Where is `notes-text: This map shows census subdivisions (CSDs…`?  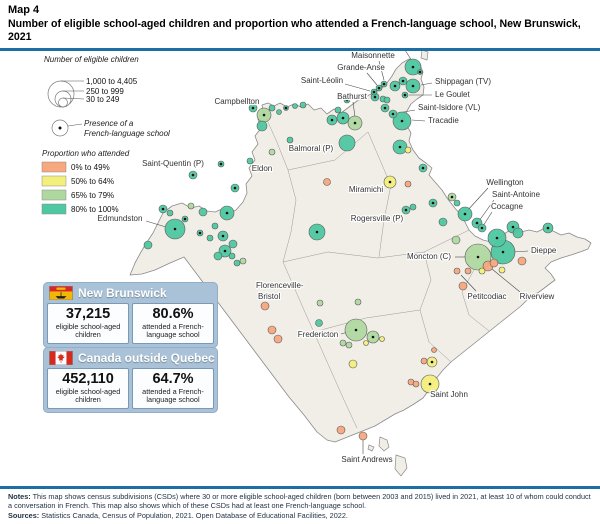 notes-text: This map shows census subdivisions (CSDs… is located at coordinates (299, 501).